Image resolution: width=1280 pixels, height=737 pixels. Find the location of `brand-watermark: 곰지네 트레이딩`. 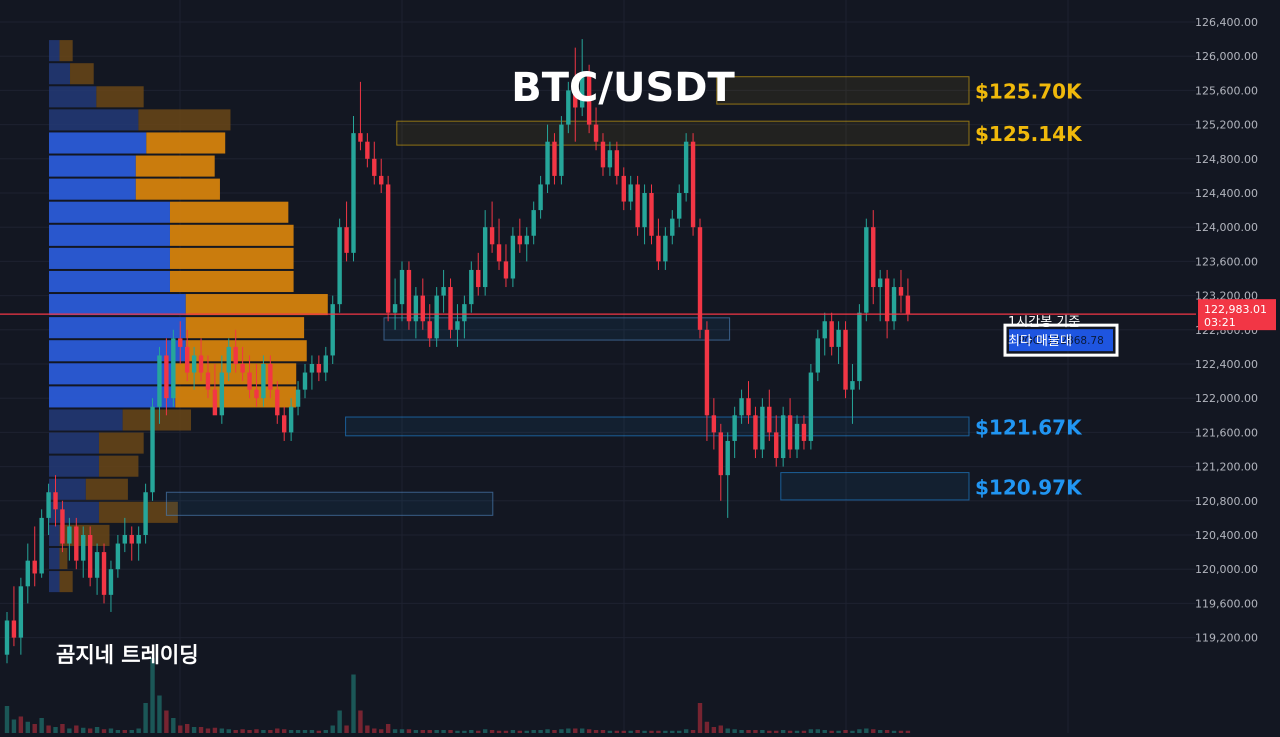

brand-watermark: 곰지네 트레이딩 is located at coordinates (127, 655).